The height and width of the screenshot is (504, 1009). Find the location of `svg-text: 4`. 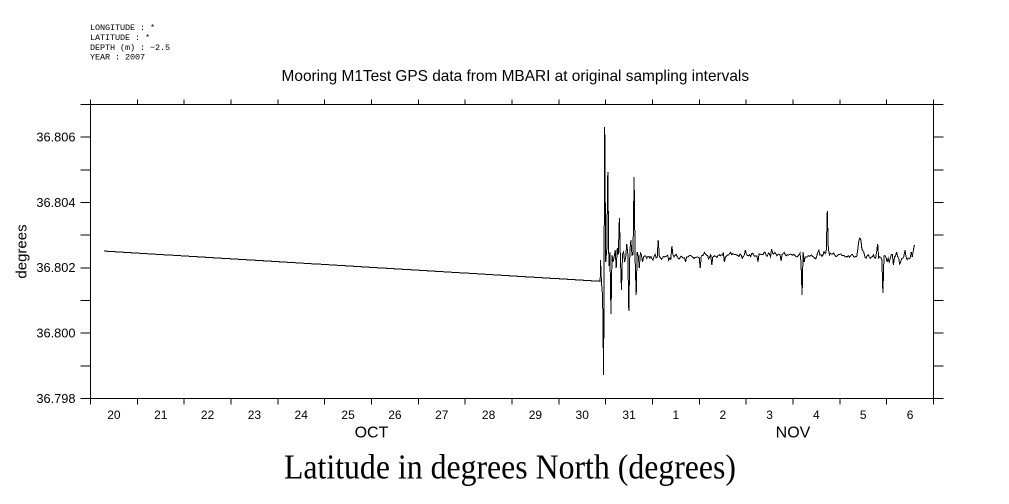

svg-text: 4 is located at coordinates (816, 415).